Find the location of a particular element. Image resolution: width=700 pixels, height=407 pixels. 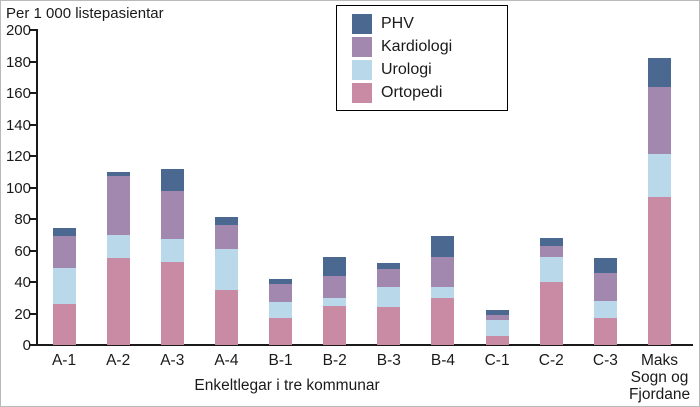

y-tick-label: 20 is located at coordinates (22, 314).